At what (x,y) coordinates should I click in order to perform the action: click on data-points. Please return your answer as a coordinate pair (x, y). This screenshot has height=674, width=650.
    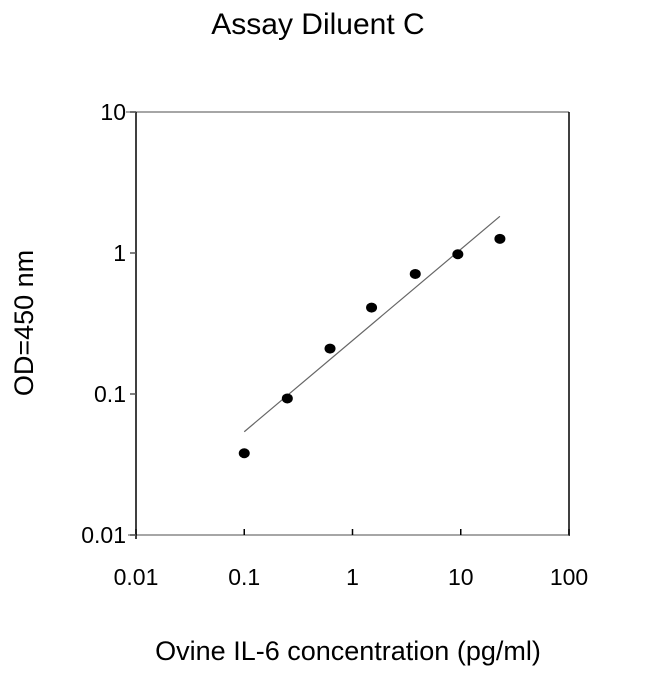
    Looking at the image, I should click on (372, 346).